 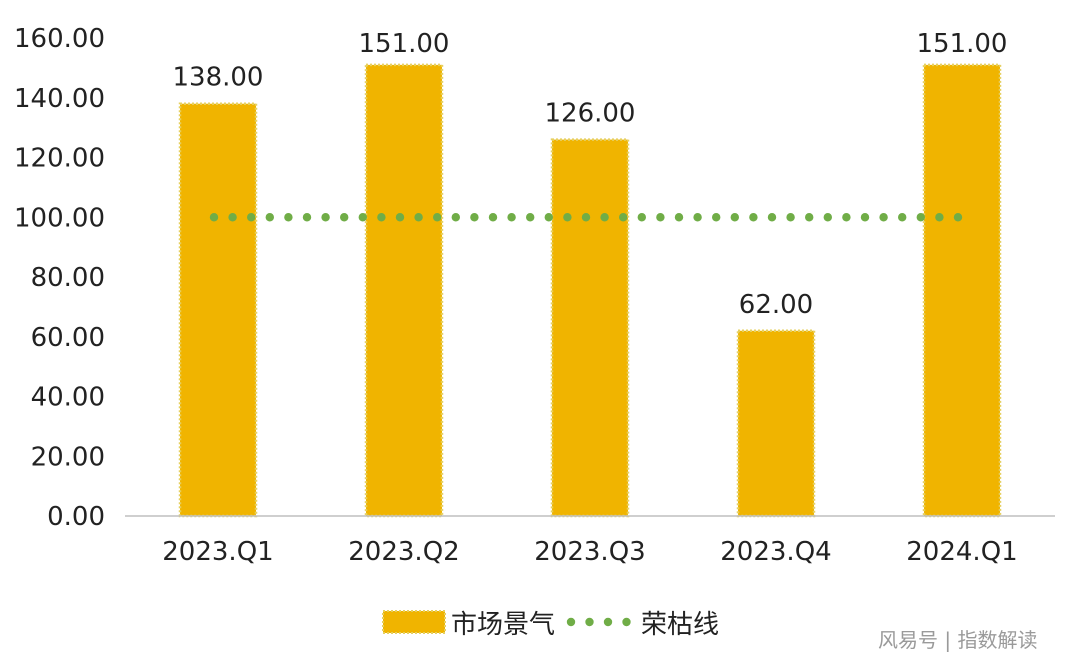 What do you see at coordinates (68, 398) in the screenshot?
I see `y-tick-label: 40.00` at bounding box center [68, 398].